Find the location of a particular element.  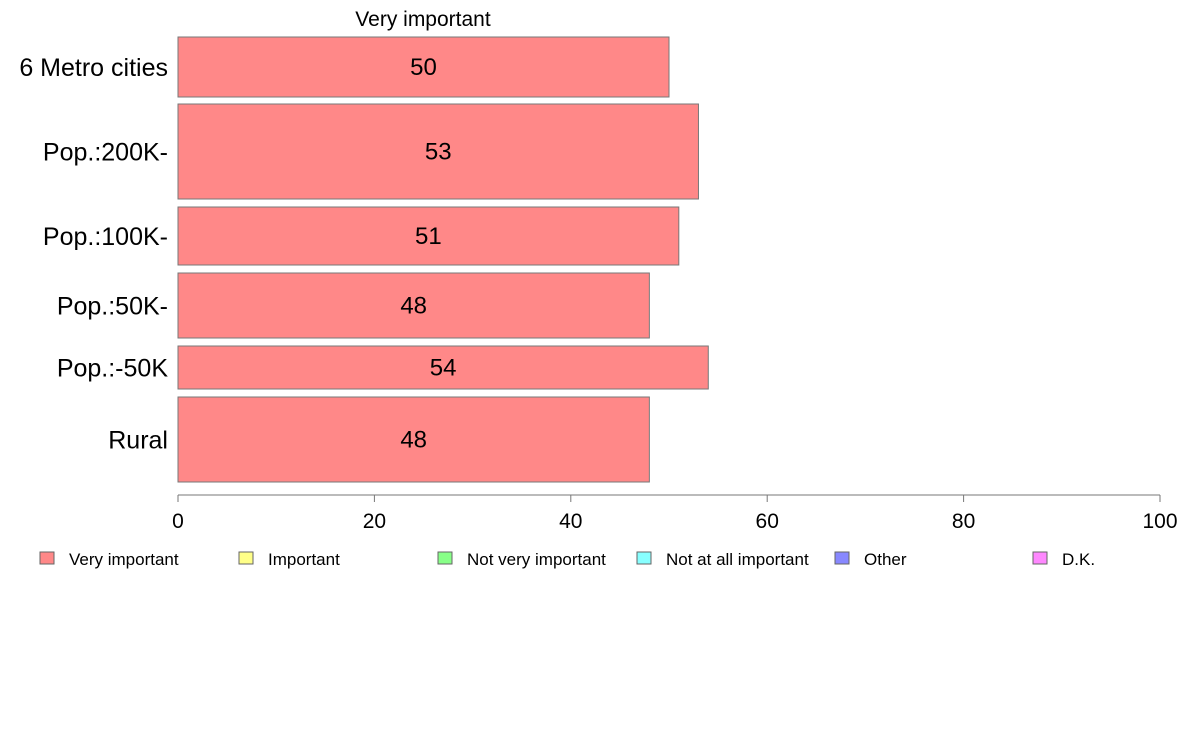

legend-label: D.K. is located at coordinates (1078, 559).